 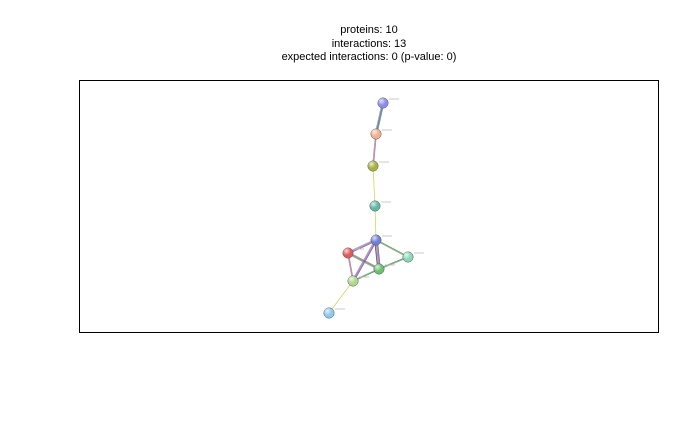 What do you see at coordinates (369, 30) in the screenshot?
I see `protein-count: proteins: 10` at bounding box center [369, 30].